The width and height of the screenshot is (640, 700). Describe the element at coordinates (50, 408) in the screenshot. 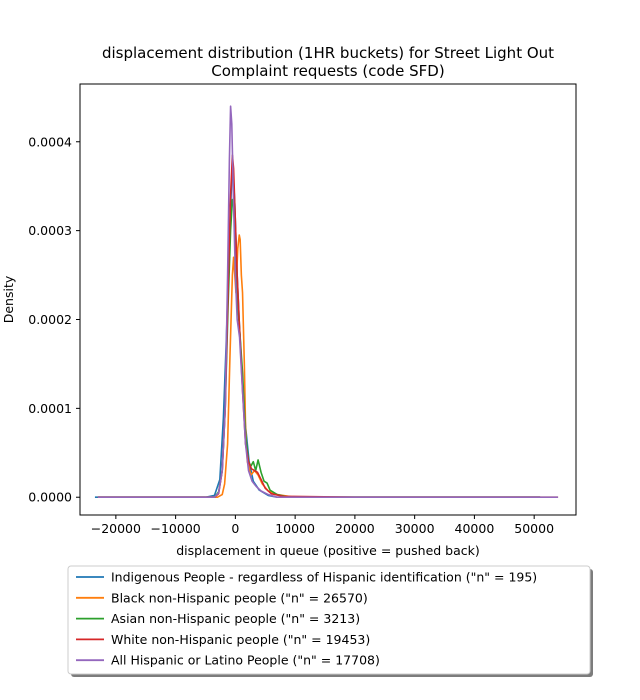

I see `y-tick-label: 0.0001` at that location.